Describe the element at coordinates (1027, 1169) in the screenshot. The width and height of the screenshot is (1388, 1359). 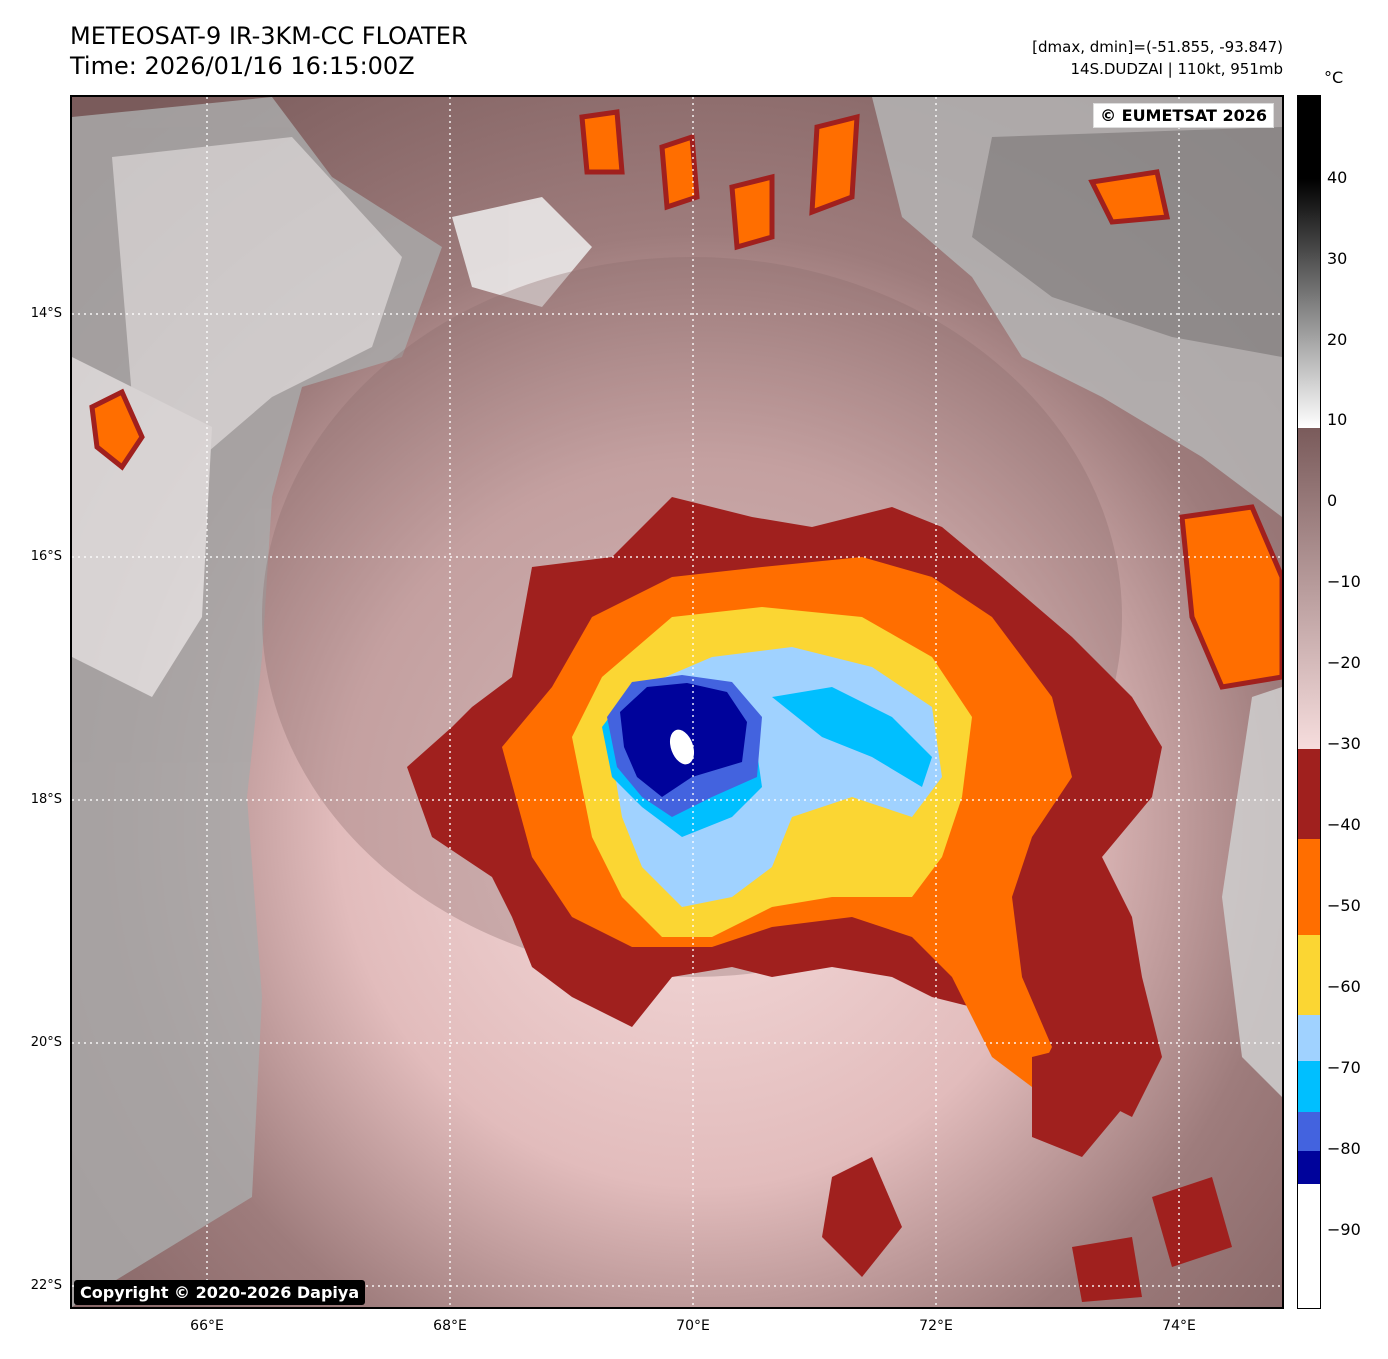
I see `outer-rainbands` at that location.